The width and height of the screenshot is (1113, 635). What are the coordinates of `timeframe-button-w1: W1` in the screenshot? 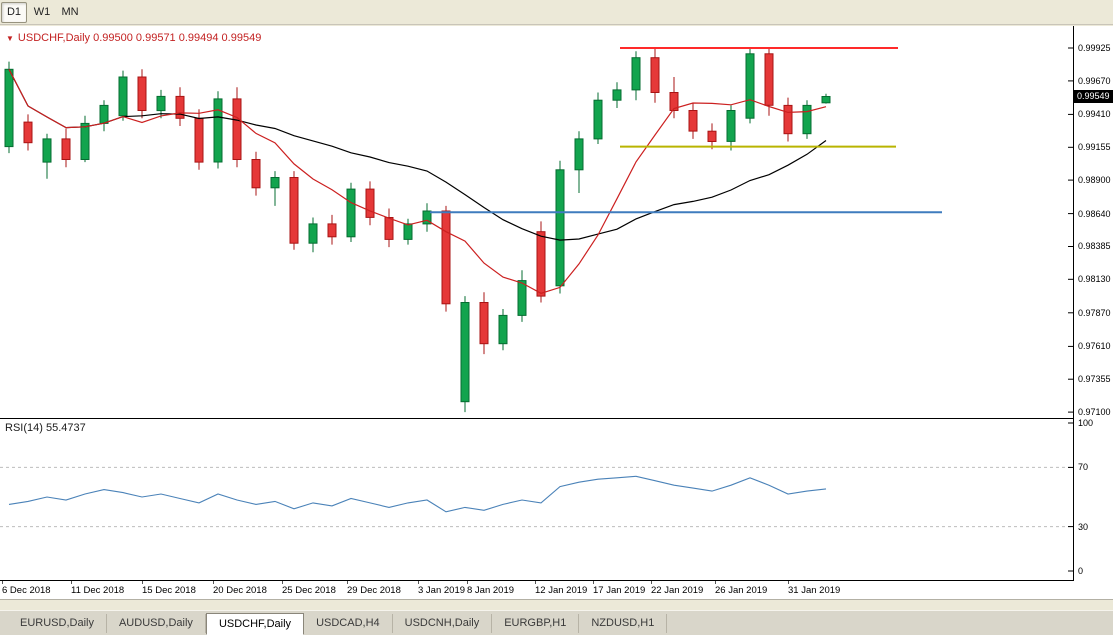 It's located at (42, 12).